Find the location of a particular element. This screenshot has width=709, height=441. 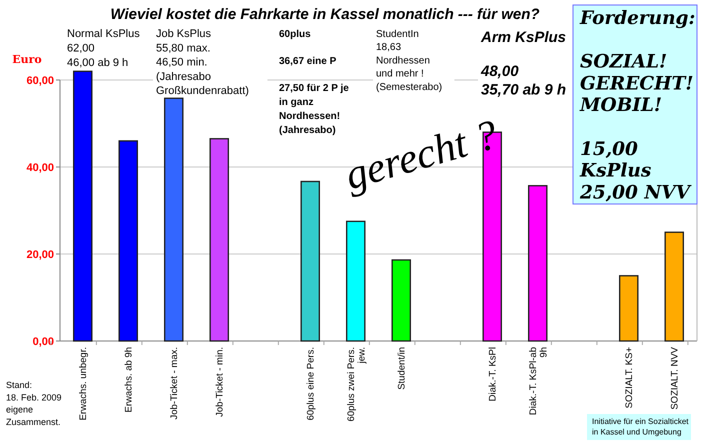

x-tick-label: SOZIALT. KS+ is located at coordinates (630, 377).